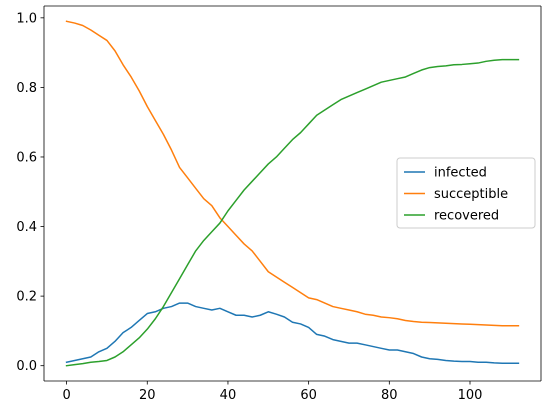  Describe the element at coordinates (471, 194) in the screenshot. I see `legend-label-succeptible: succeptible` at that location.